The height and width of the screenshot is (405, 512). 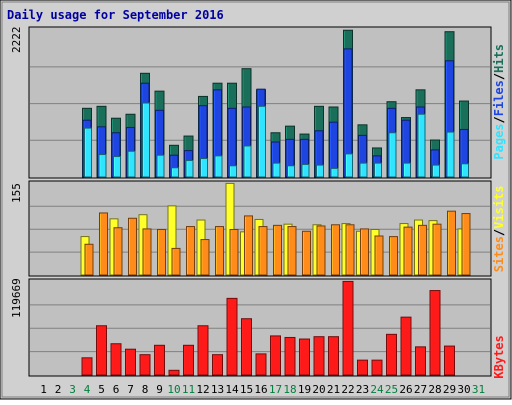 What do you see at coordinates (16, 40) in the screenshot?
I see `panel-hits-max-label: 2222` at bounding box center [16, 40].